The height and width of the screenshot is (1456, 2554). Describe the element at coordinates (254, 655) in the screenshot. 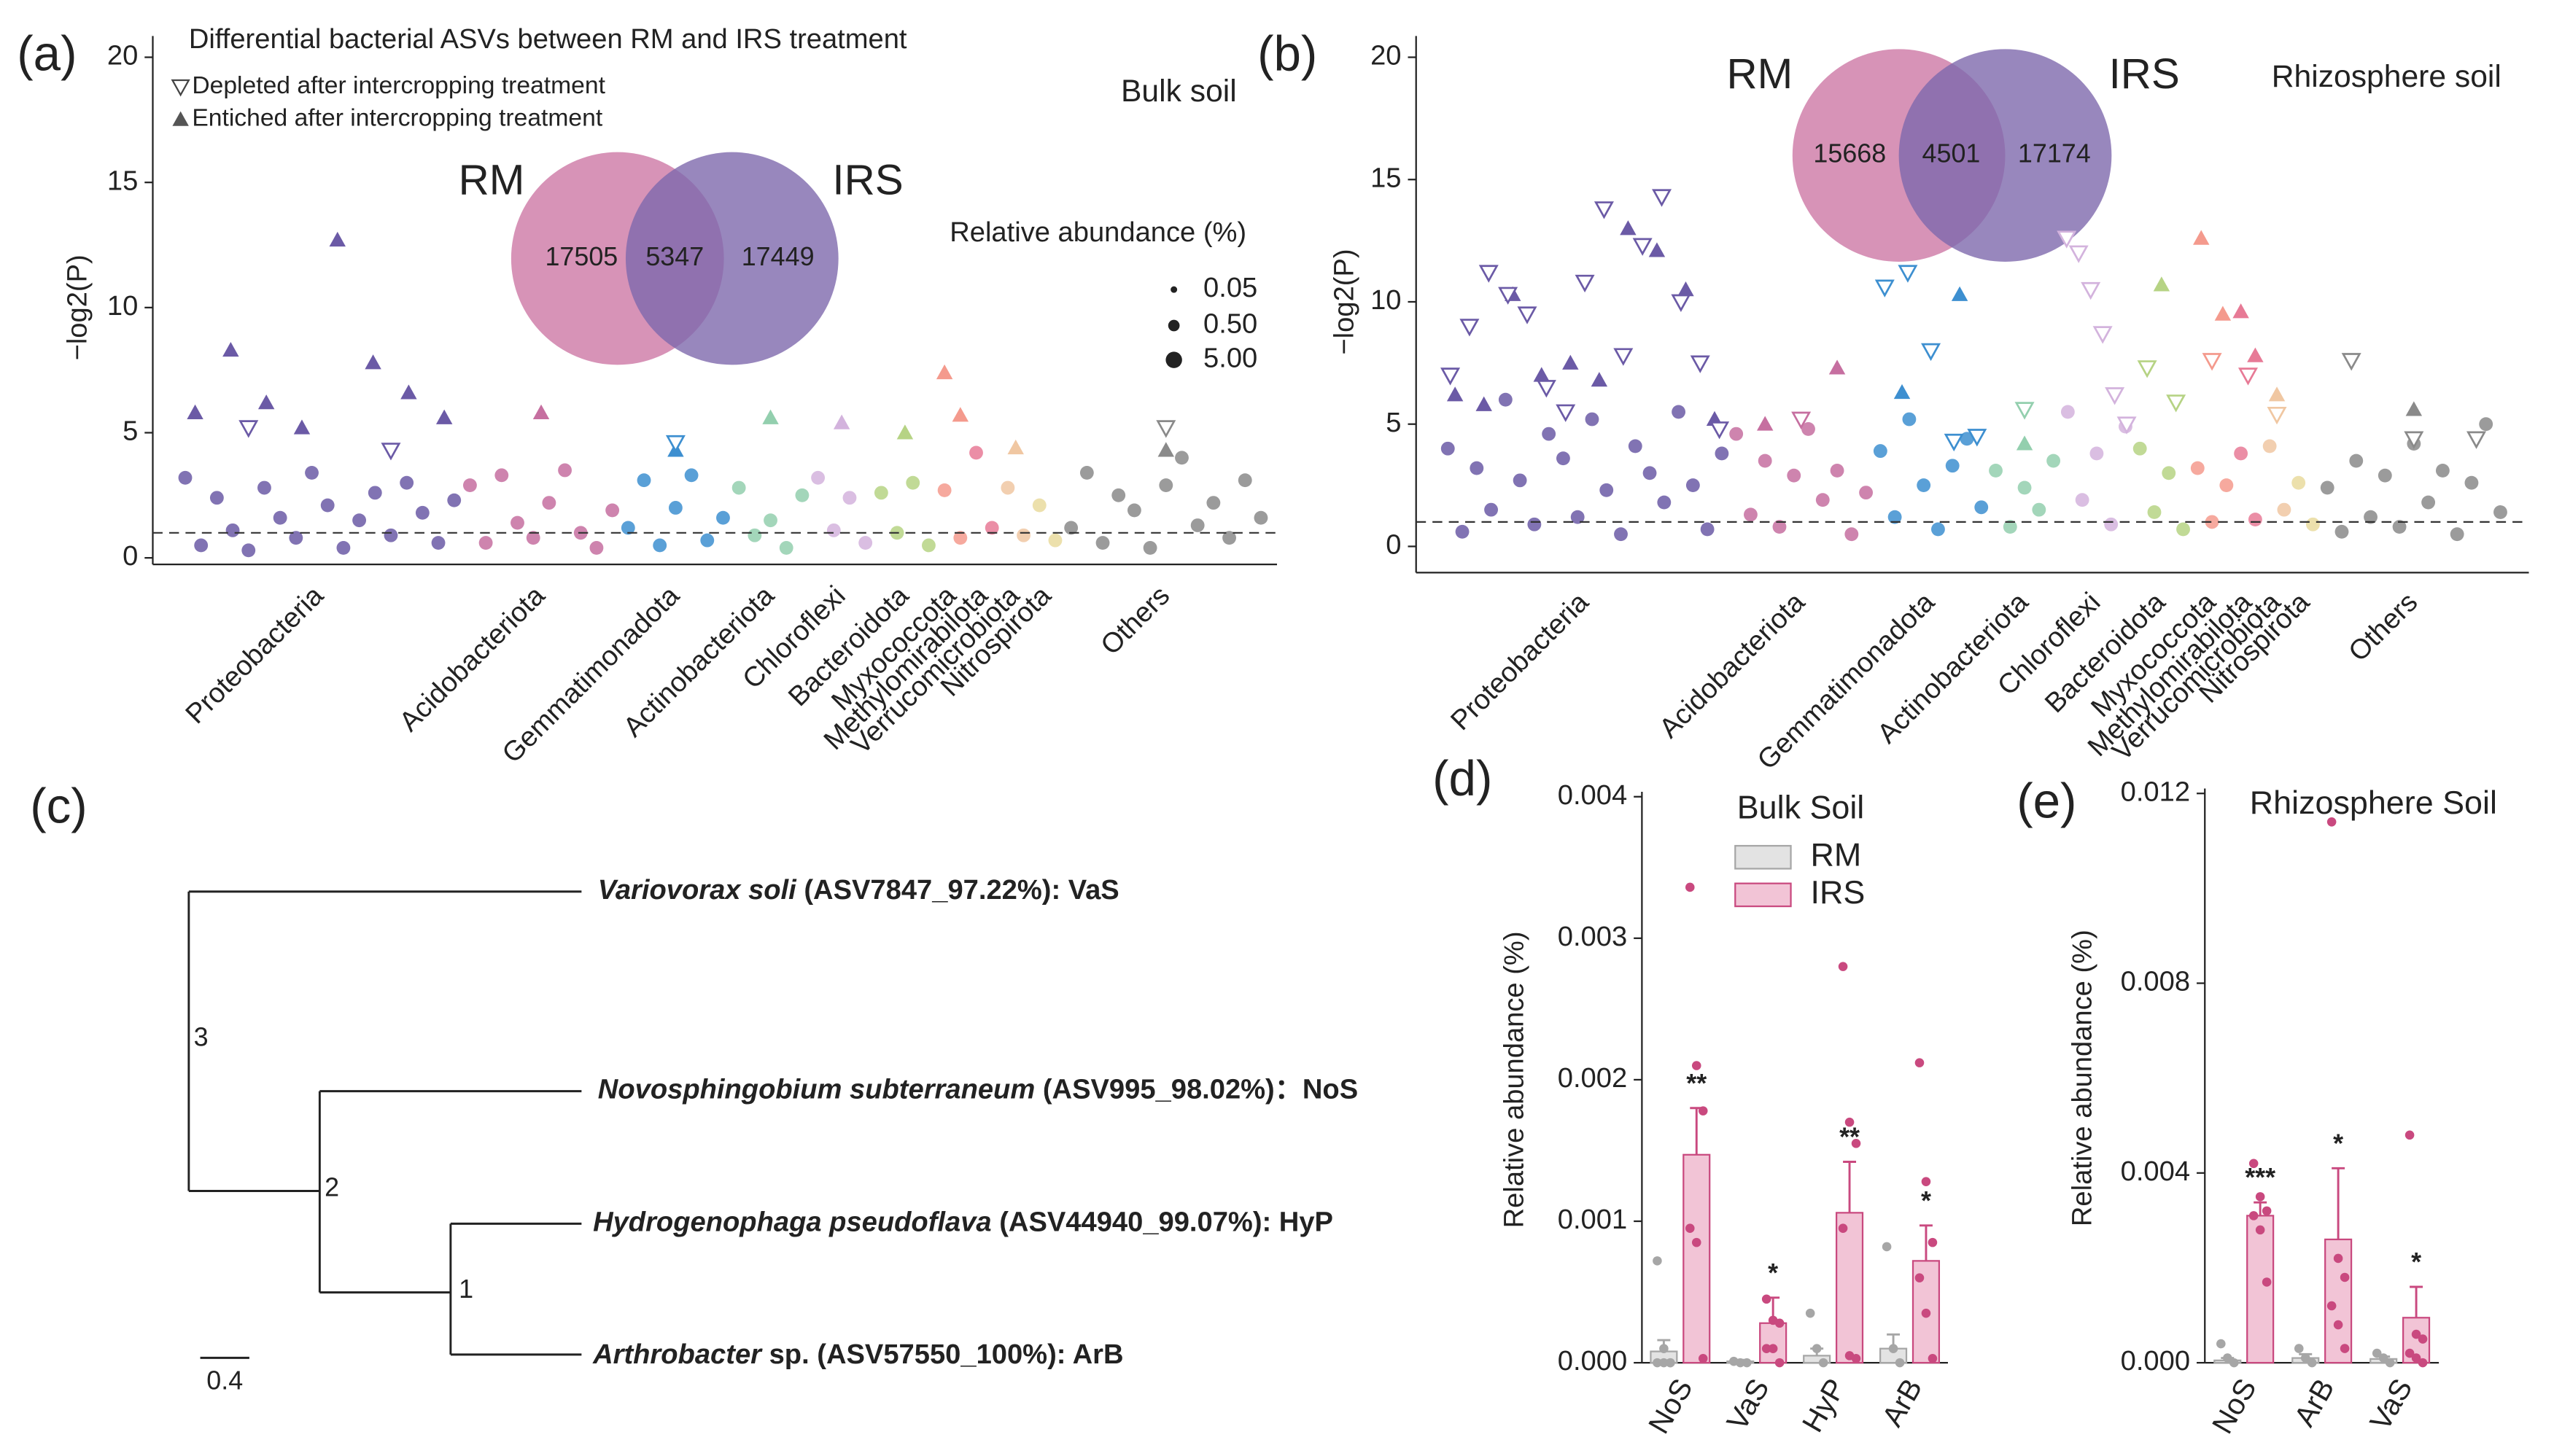

I see `x-tick-label: Proteobacteria` at that location.